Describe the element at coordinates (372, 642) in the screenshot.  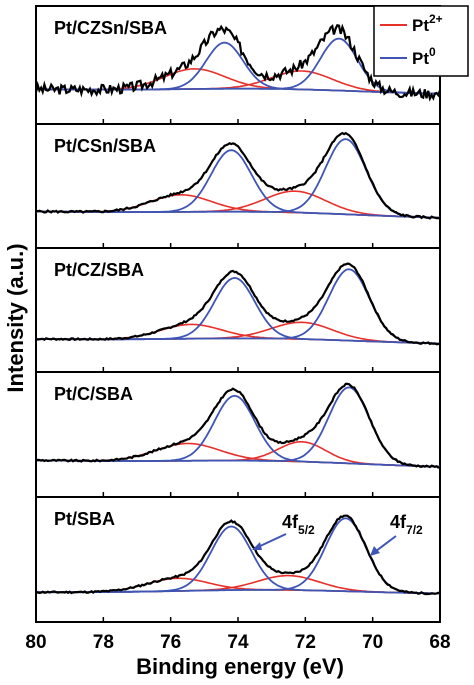
I see `x-tick-label: 70` at that location.